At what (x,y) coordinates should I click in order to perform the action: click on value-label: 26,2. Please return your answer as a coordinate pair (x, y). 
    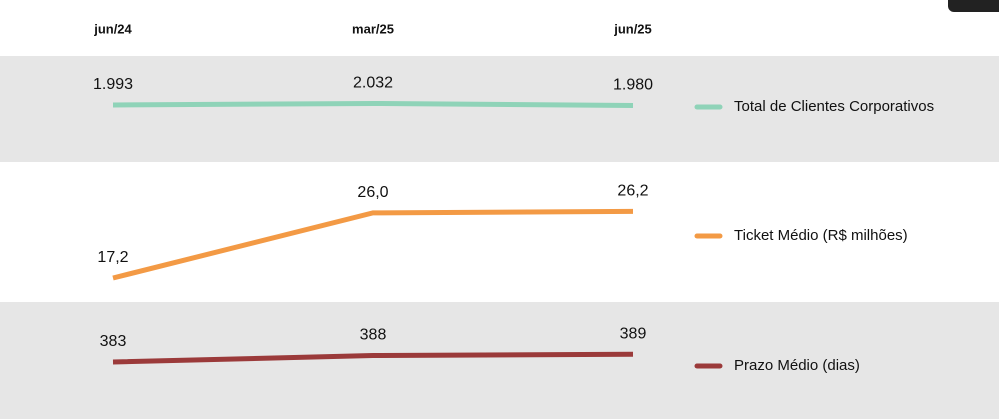
    Looking at the image, I should click on (632, 191).